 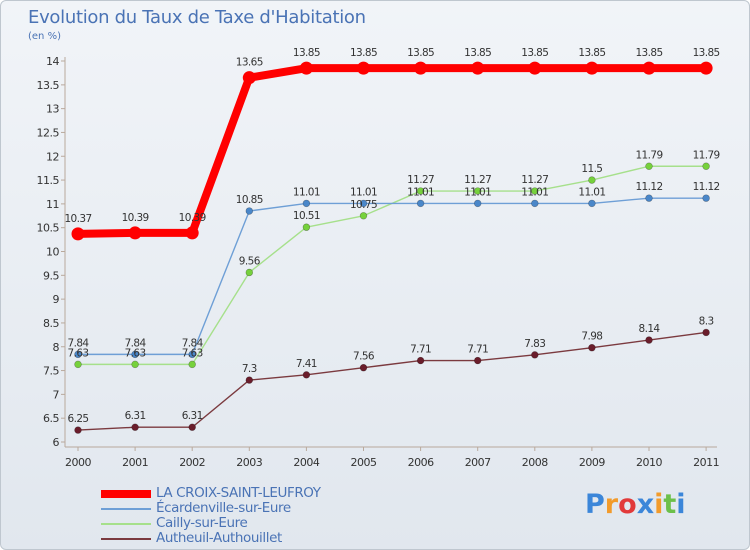 What do you see at coordinates (78, 419) in the screenshot?
I see `data-label: 6.25` at bounding box center [78, 419].